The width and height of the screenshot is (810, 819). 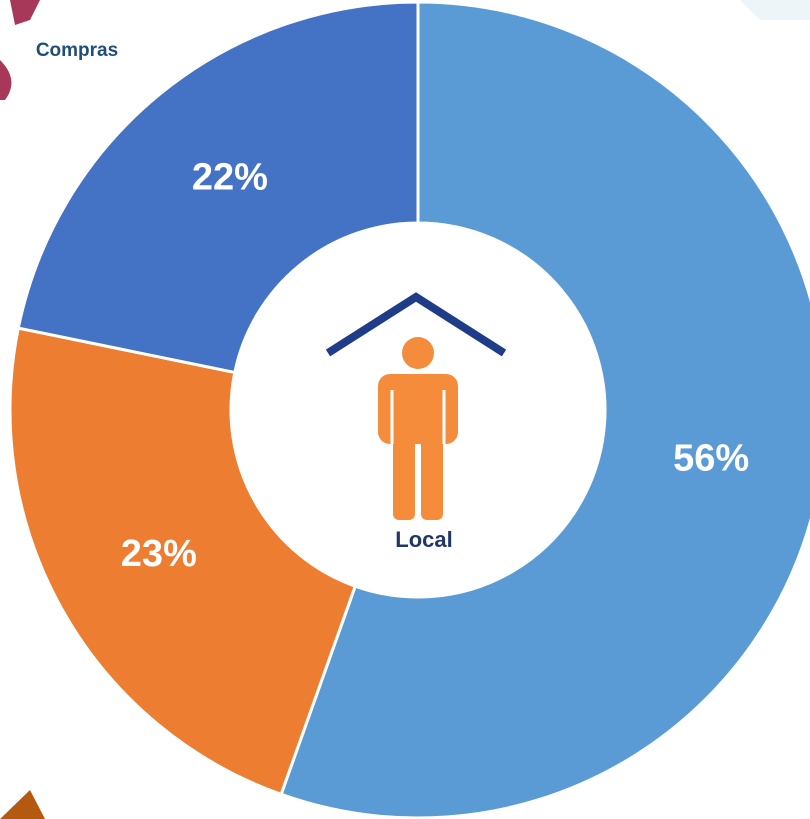 What do you see at coordinates (159, 554) in the screenshot?
I see `value-label: 23%` at bounding box center [159, 554].